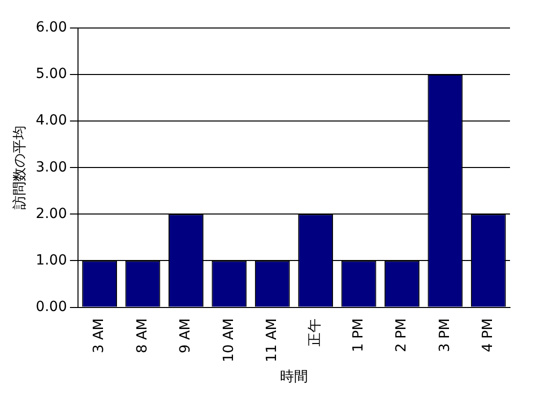  I want to click on y-tick-label: 1.00, so click(51, 260).